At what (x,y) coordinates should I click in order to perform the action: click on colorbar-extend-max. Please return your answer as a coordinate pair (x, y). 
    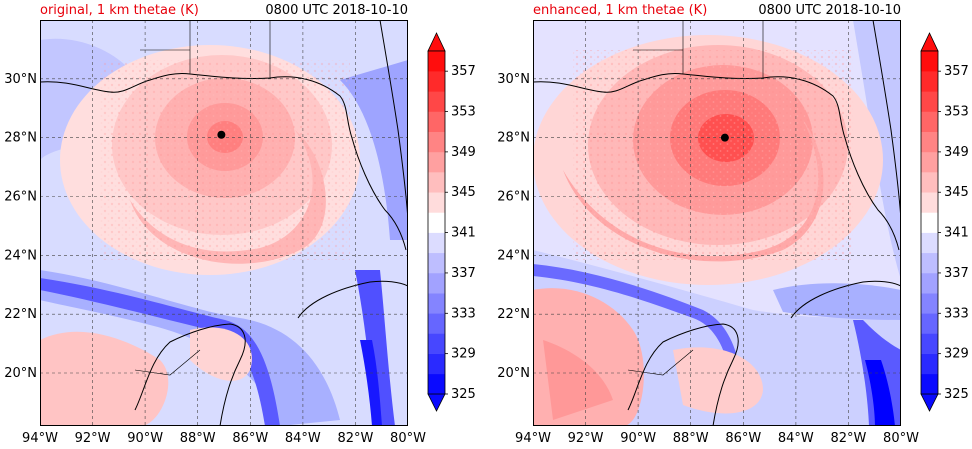
    Looking at the image, I should click on (929, 42).